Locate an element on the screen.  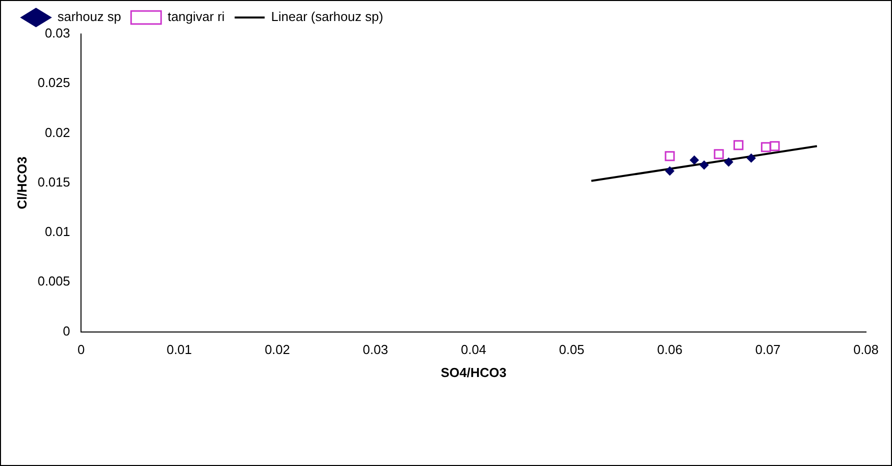
y-tick-label: 0.03 is located at coordinates (57, 33).